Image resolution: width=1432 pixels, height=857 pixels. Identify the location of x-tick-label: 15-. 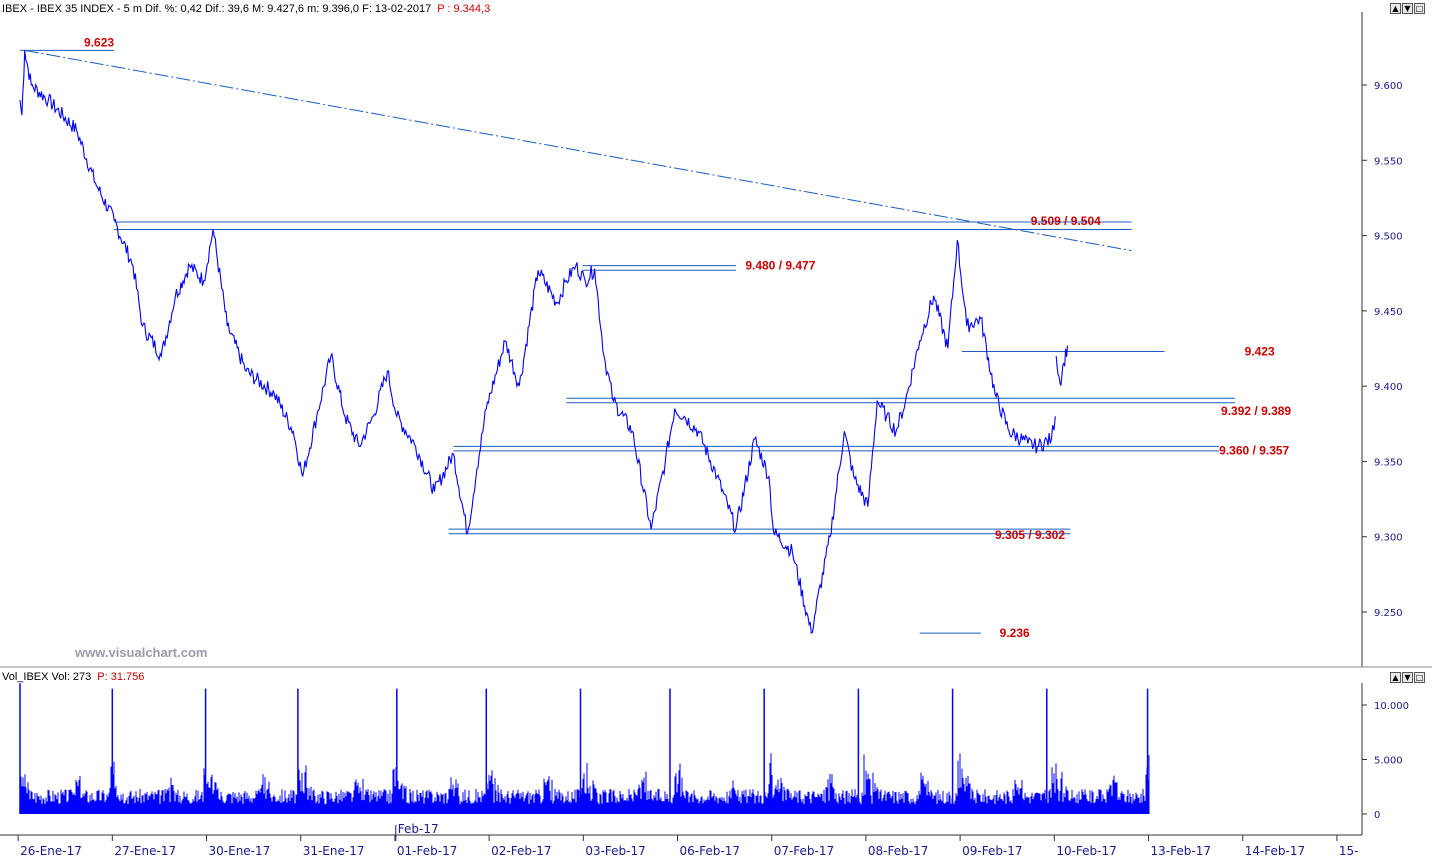
(1349, 850).